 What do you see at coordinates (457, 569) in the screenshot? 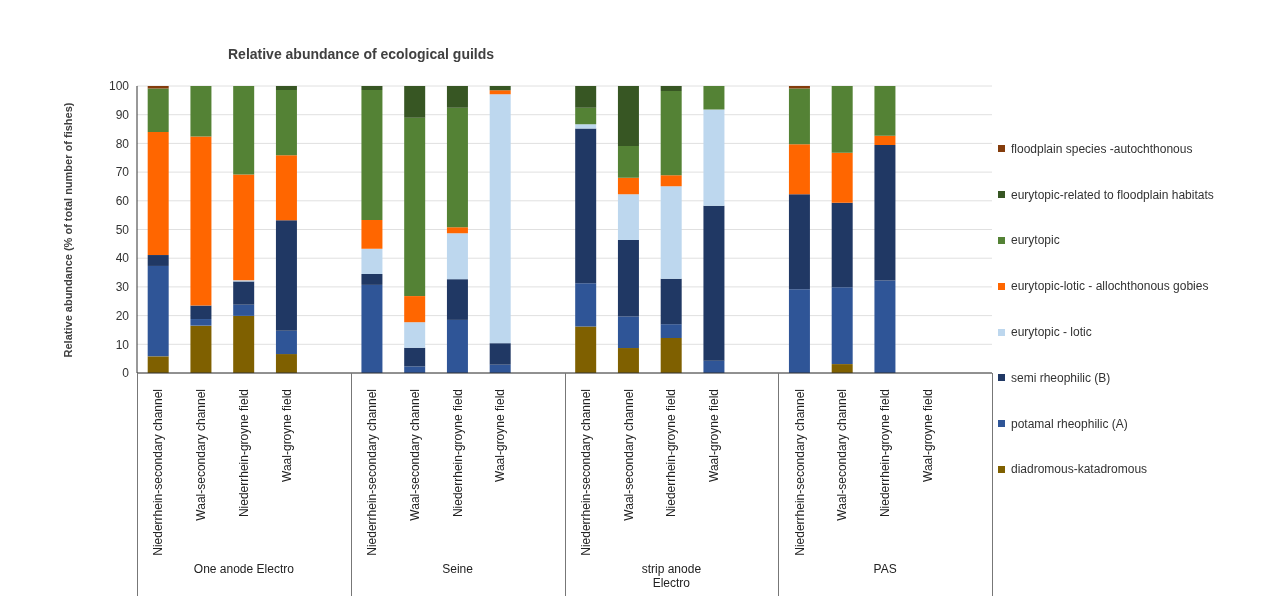
I see `text: Seine` at bounding box center [457, 569].